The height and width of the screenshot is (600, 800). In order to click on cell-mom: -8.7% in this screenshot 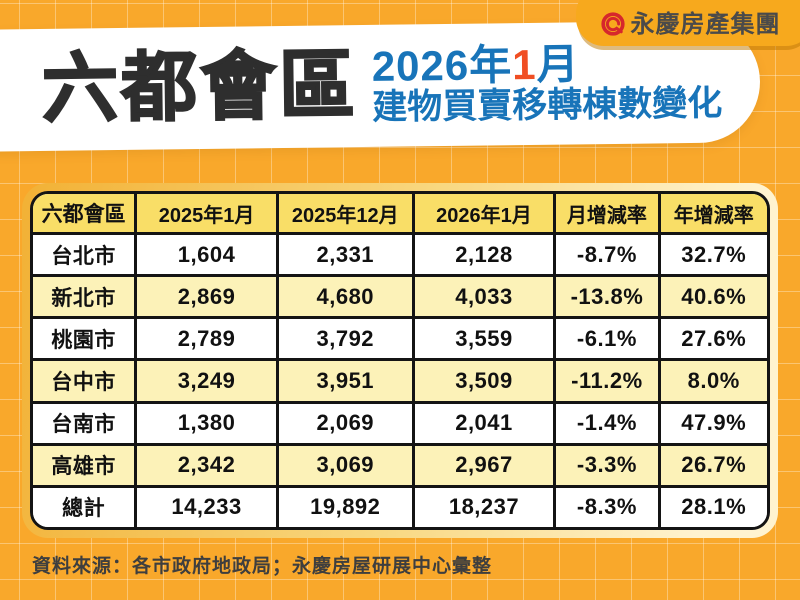, I will do `click(608, 255)`.